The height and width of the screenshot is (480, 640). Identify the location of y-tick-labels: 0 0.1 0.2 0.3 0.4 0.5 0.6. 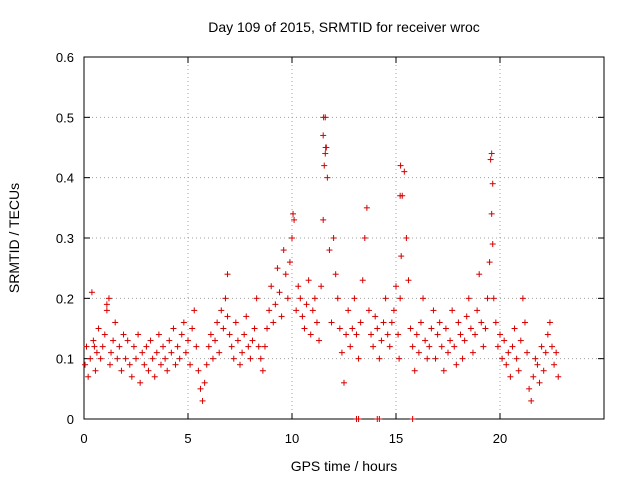
(65, 238).